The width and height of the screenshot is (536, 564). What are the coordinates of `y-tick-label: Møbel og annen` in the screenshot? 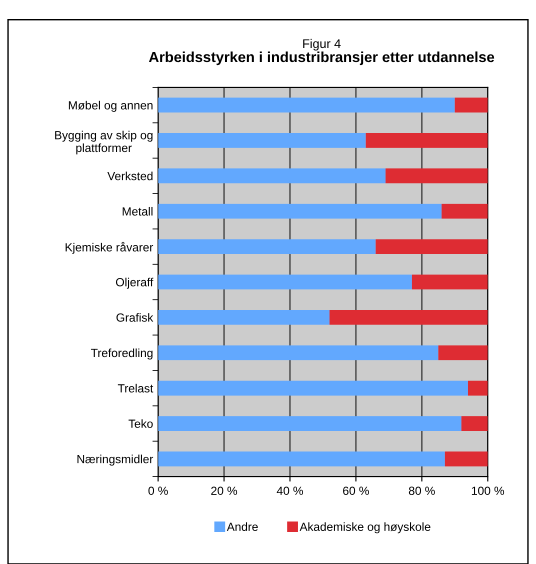 It's located at (110, 106).